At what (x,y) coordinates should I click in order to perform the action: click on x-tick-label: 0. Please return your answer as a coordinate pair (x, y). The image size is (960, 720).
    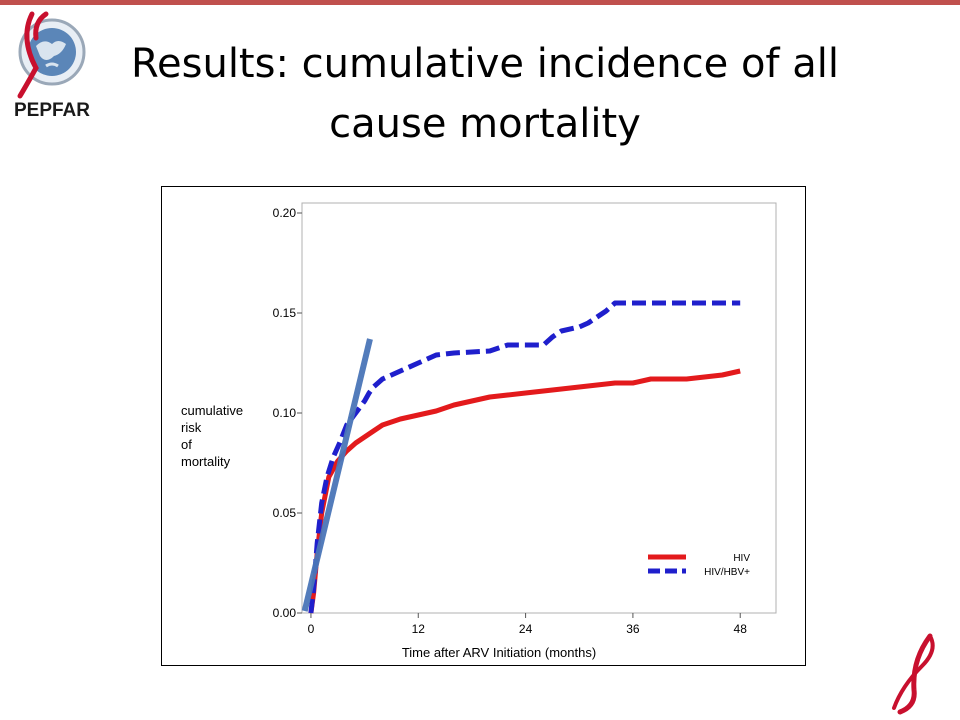
    Looking at the image, I should click on (311, 629).